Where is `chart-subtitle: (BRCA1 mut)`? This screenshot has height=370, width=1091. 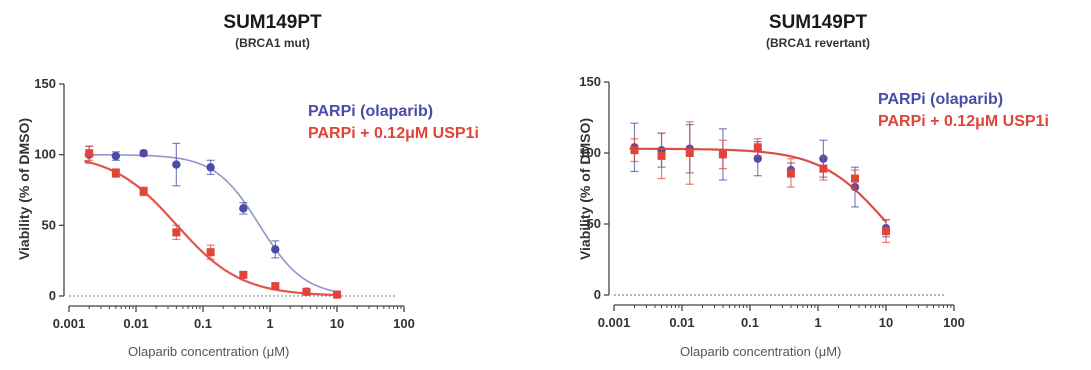 chart-subtitle: (BRCA1 mut) is located at coordinates (272, 43).